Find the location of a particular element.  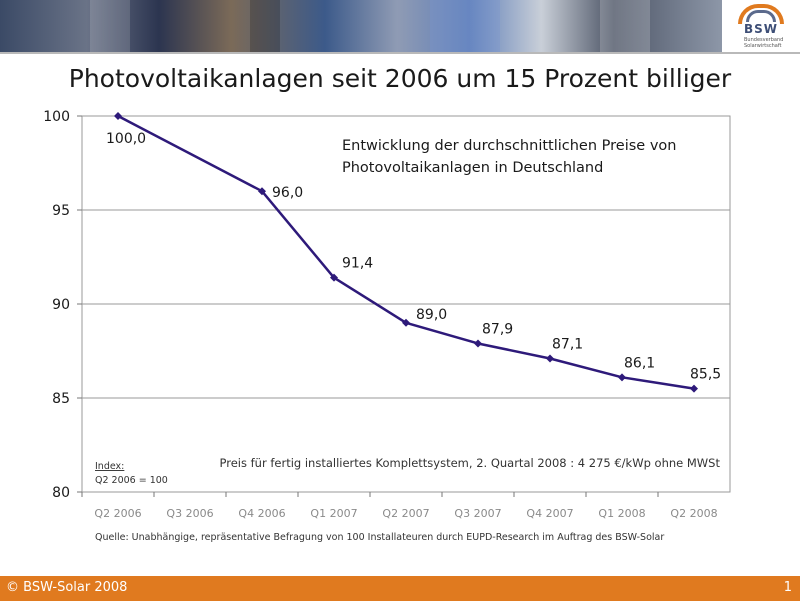

data-label: 96,0 is located at coordinates (287, 193).